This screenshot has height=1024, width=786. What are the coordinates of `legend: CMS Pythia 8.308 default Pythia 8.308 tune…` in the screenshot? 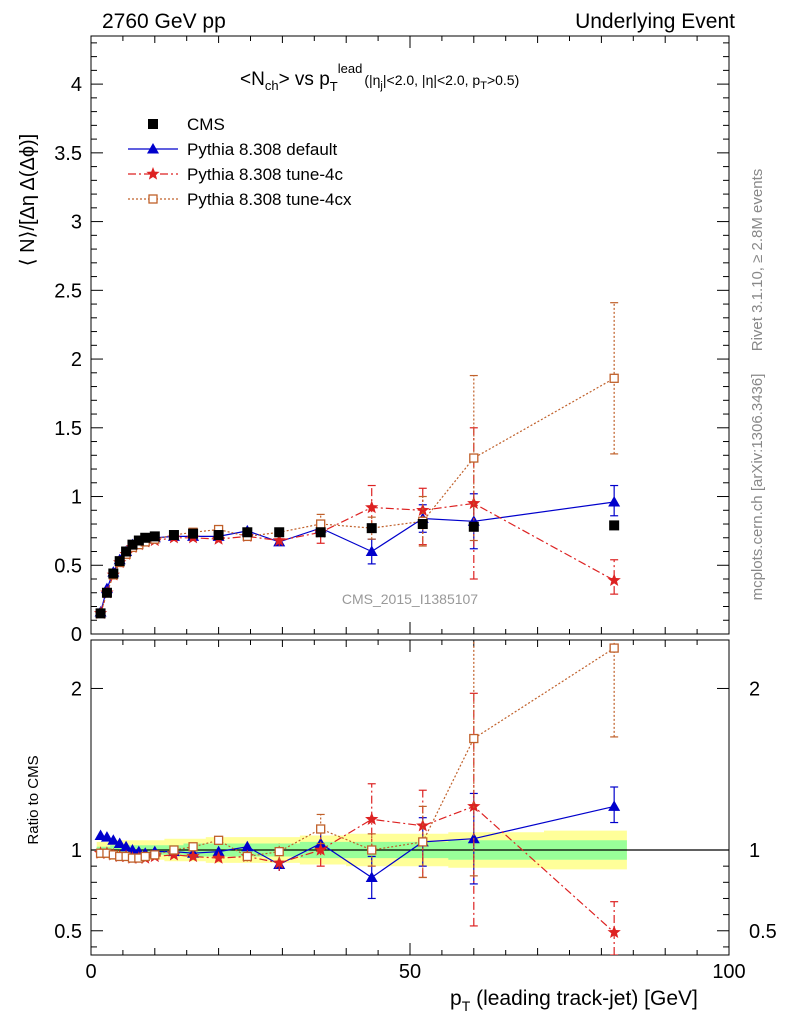 It's located at (240, 162).